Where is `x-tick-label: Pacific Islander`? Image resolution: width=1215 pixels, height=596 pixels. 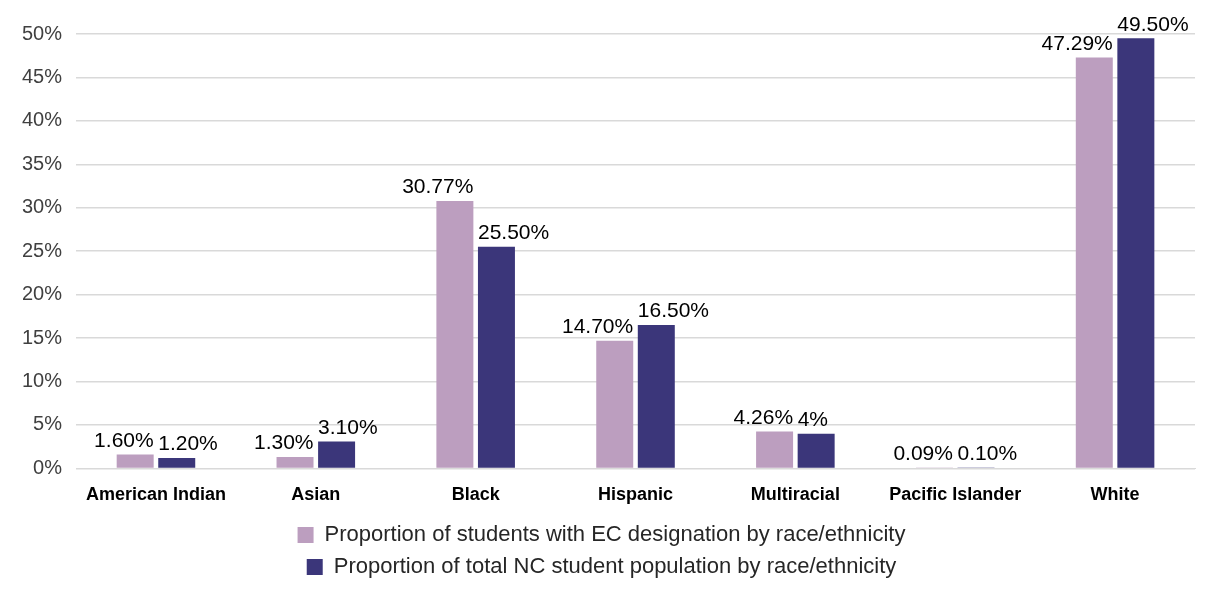
x-tick-label: Pacific Islander is located at coordinates (955, 494).